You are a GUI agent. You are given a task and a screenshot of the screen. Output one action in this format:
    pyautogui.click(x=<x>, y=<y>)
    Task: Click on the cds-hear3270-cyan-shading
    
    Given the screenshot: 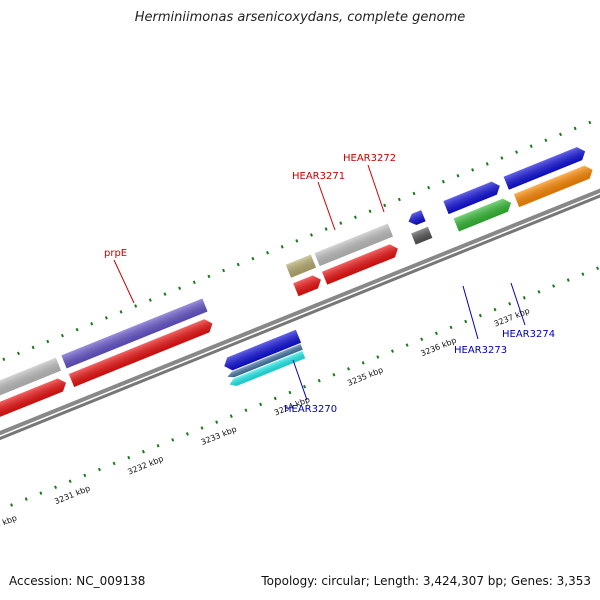 What is the action you would take?
    pyautogui.click(x=267, y=368)
    